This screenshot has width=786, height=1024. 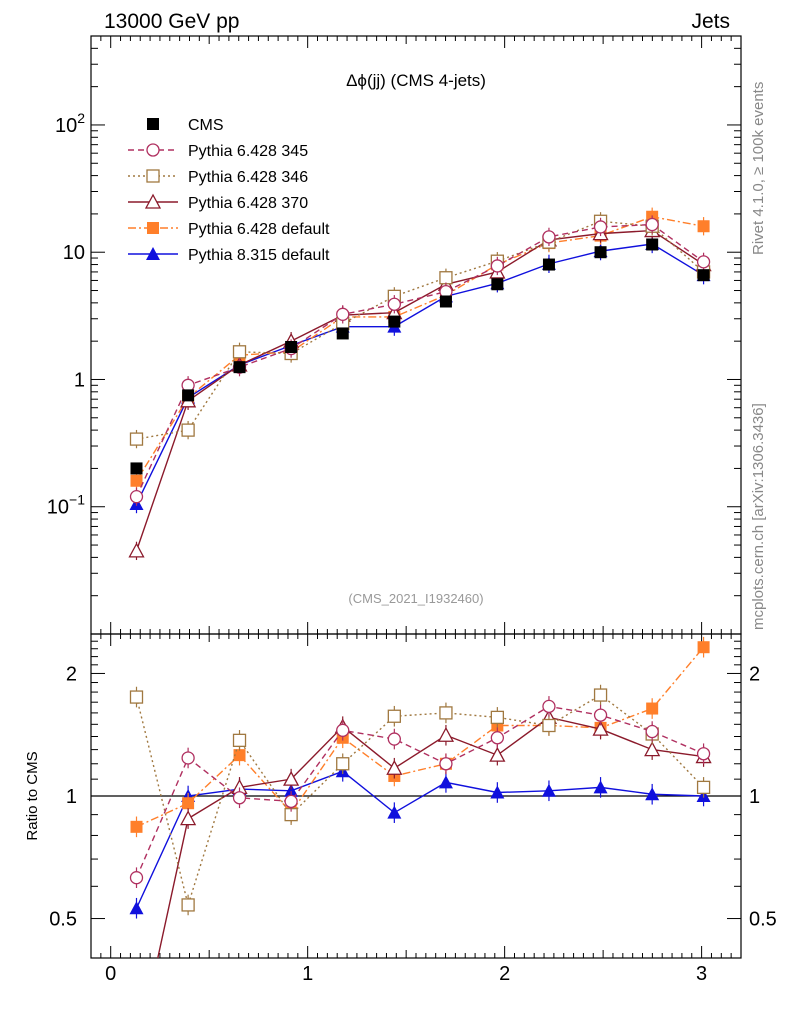 I want to click on legend-label-pythia-6-428-345: Pythia 6.428 345, so click(x=248, y=151).